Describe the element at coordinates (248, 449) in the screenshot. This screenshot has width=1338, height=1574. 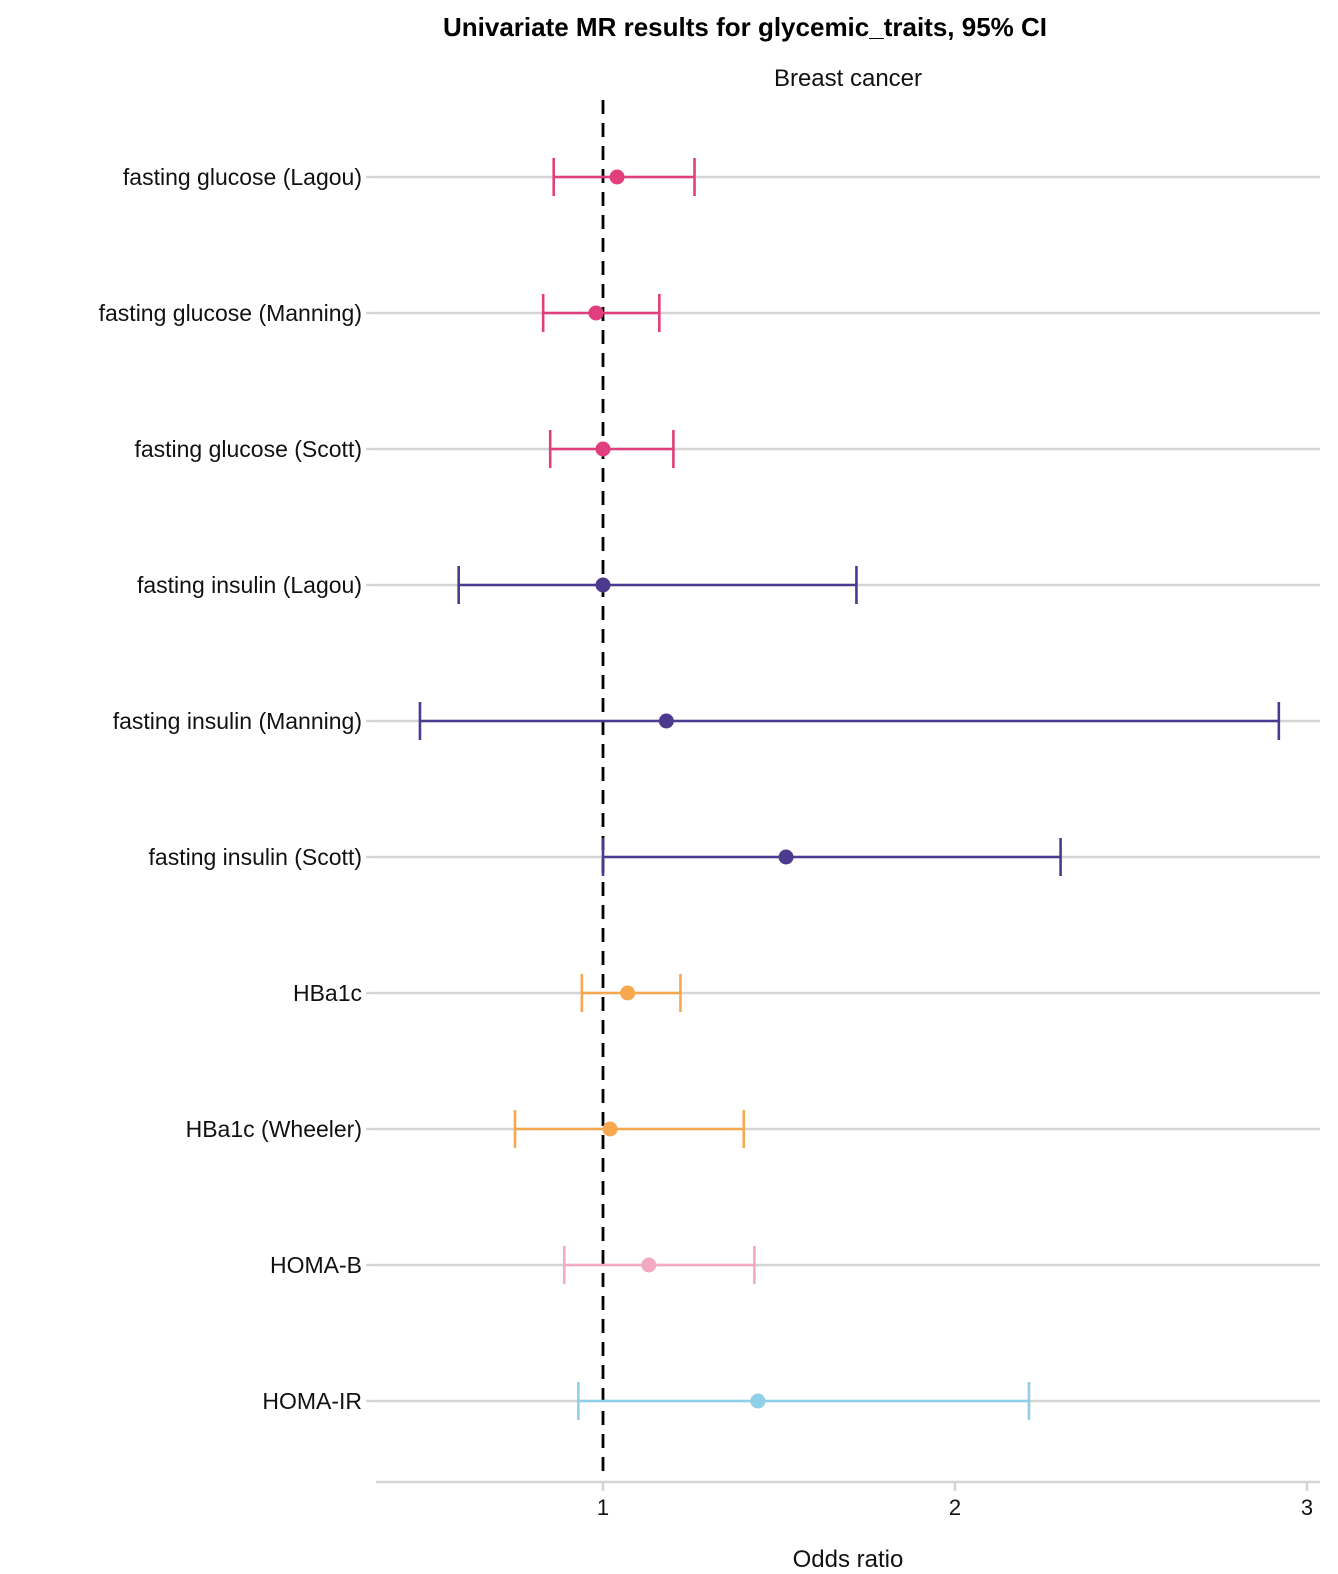
I see `y-tick-label: fasting glucose (Scott)` at that location.